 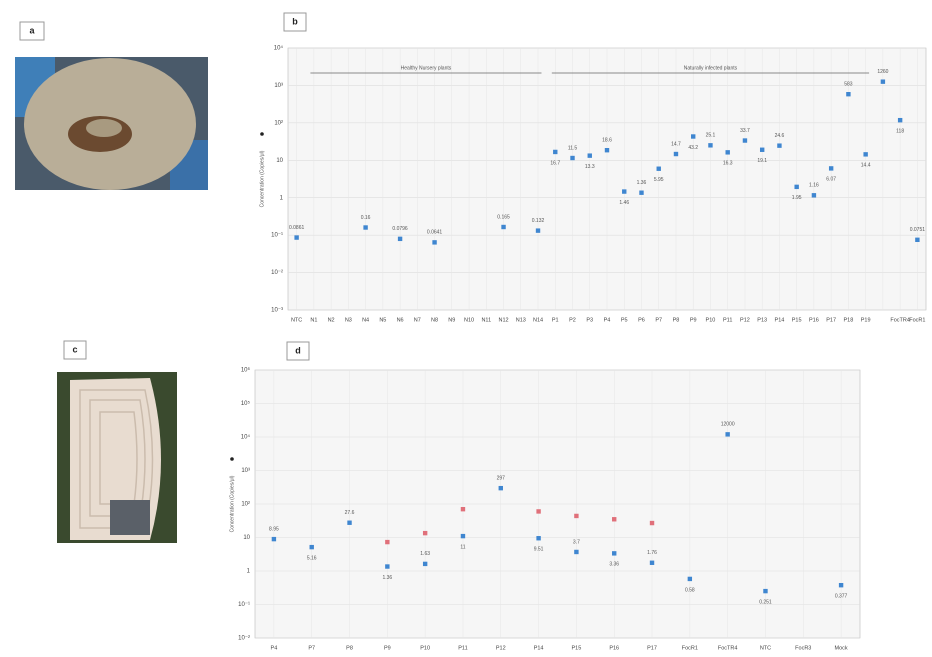 What do you see at coordinates (728, 164) in the screenshot?
I see `data-label: 16.3` at bounding box center [728, 164].